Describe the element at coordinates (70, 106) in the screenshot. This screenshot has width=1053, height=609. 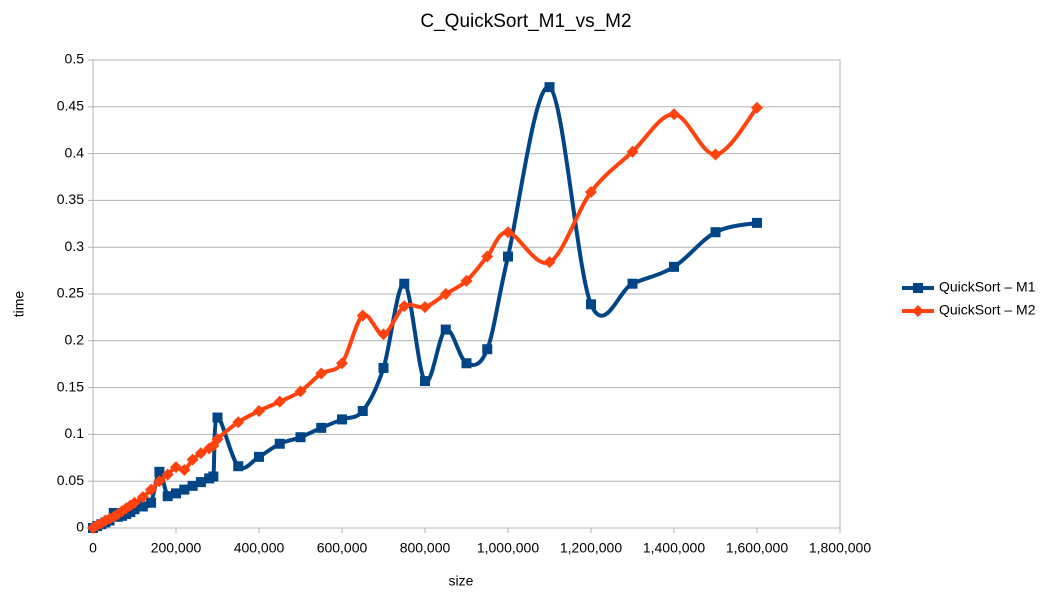
I see `y-tick-label: 0.45` at that location.